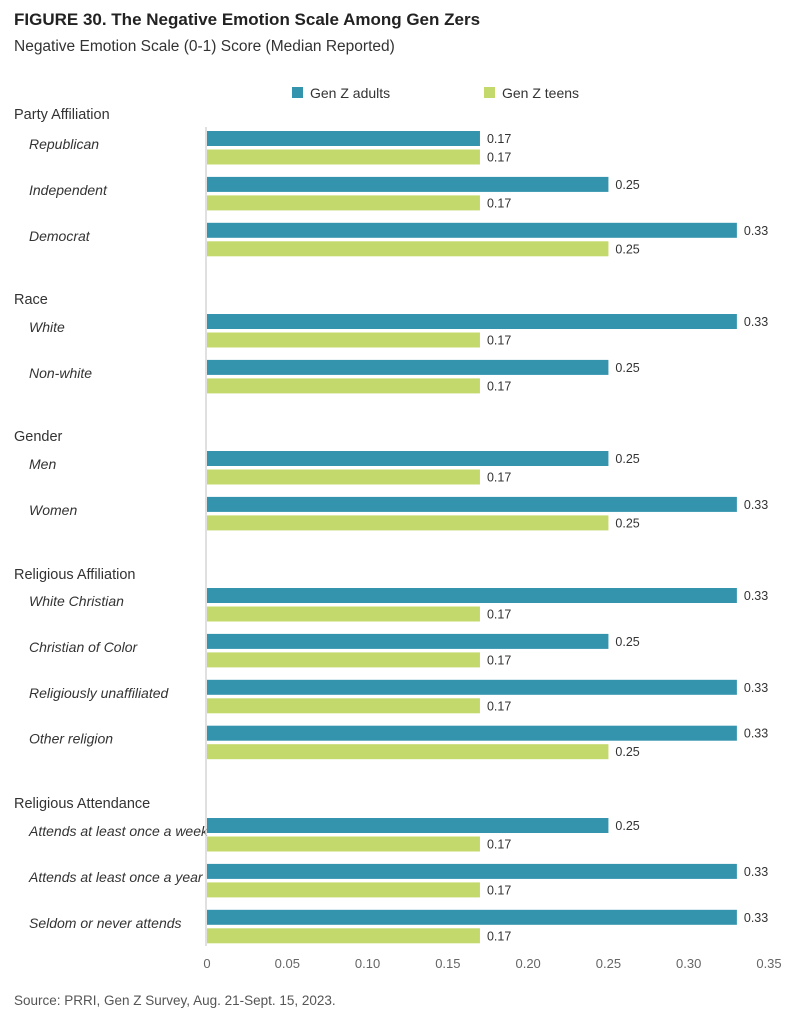 The image size is (798, 1024). Describe the element at coordinates (540, 93) in the screenshot. I see `legend-label-1: Gen Z teens` at that location.